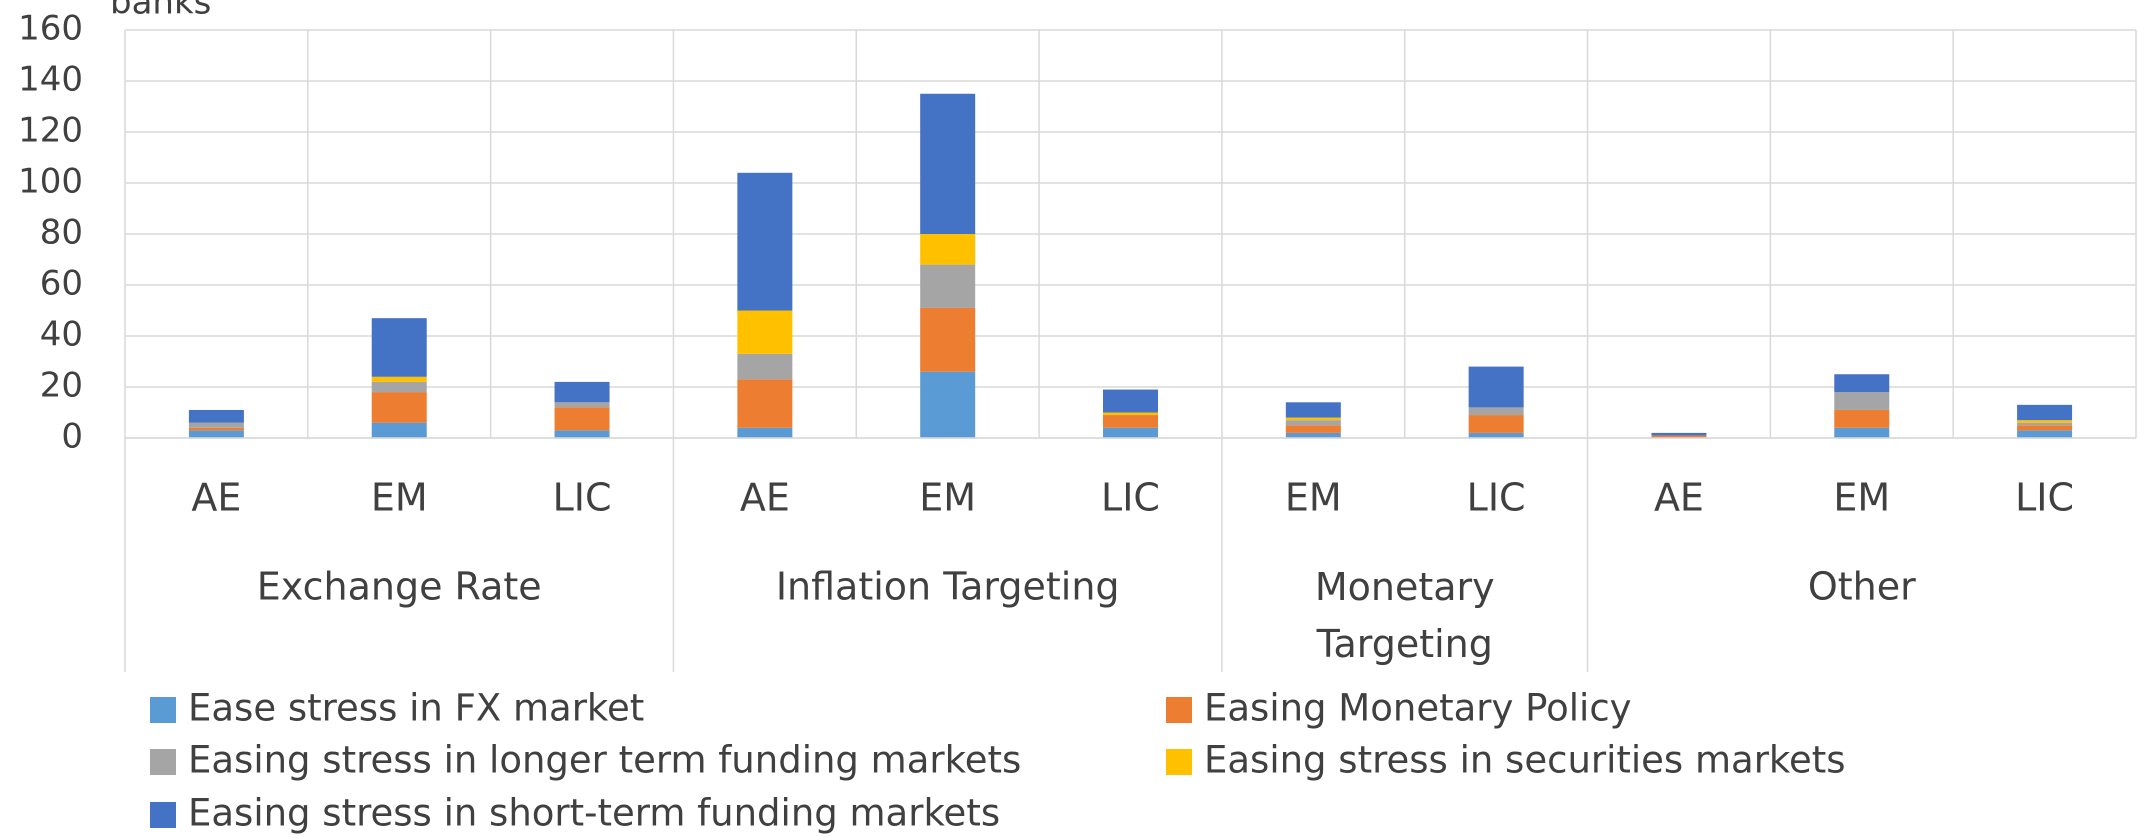 This screenshot has height=837, width=2138. I want to click on y-tick-label: 0, so click(72, 437).